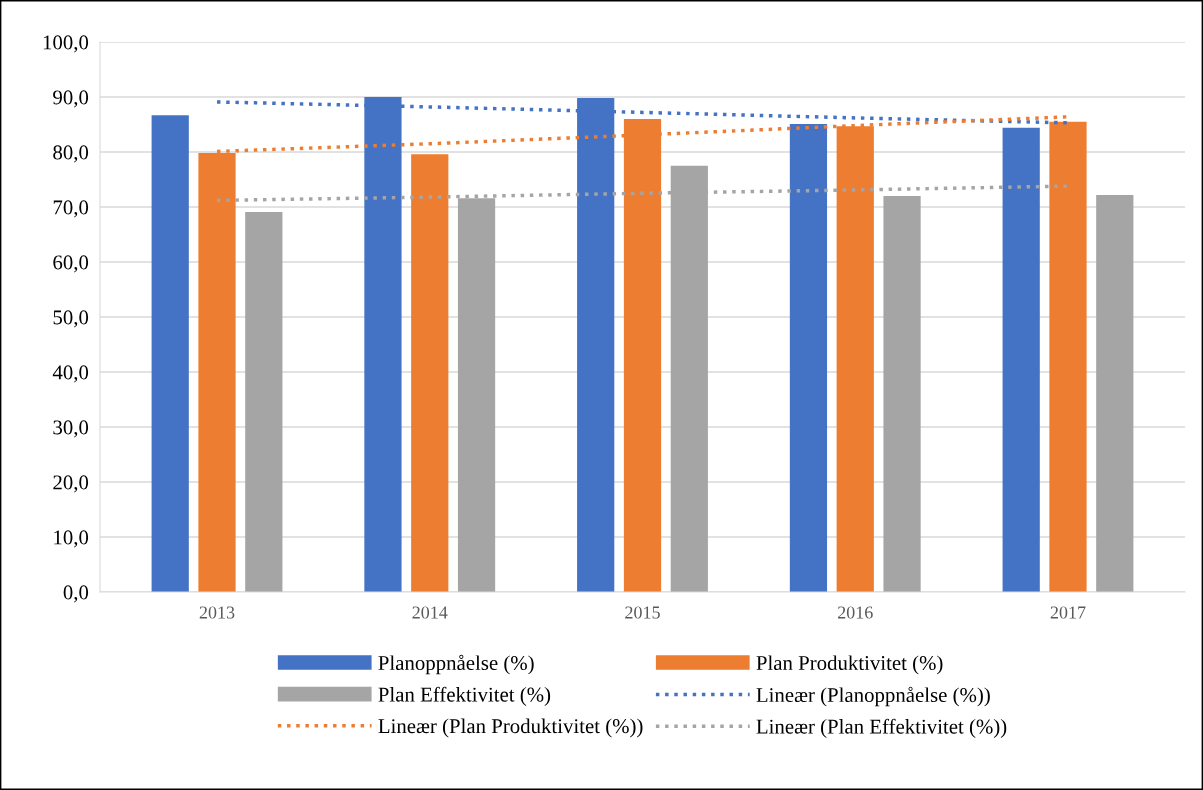  Describe the element at coordinates (849, 665) in the screenshot. I see `legend-label: Plan Produktivitet (%)` at that location.